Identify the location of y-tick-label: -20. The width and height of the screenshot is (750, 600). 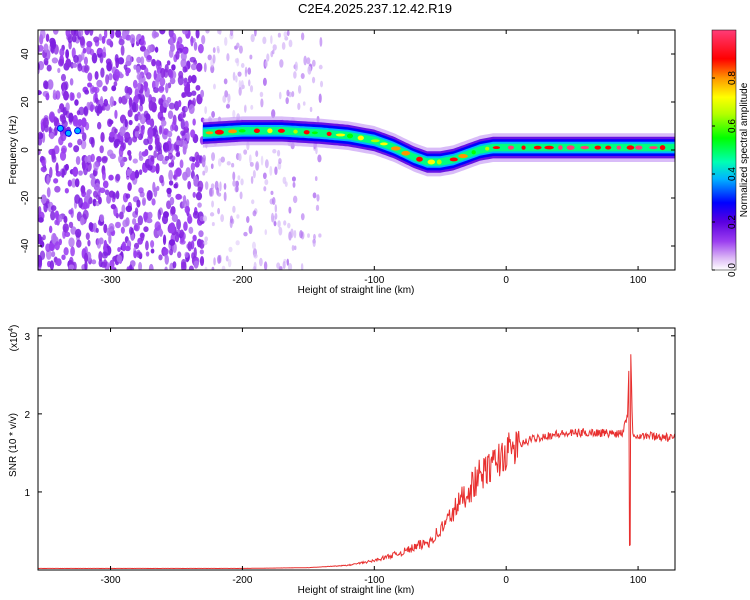
(25, 197).